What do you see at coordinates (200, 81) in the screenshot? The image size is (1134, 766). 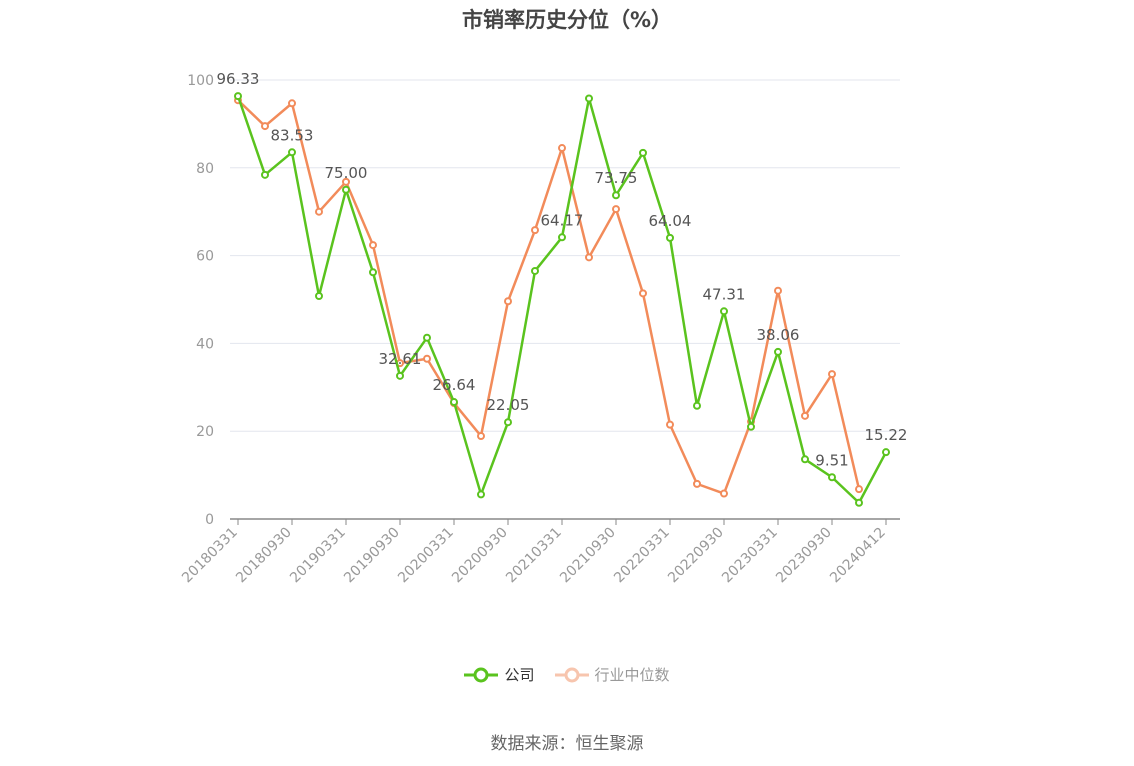 I see `y-tick-label: 100` at bounding box center [200, 81].